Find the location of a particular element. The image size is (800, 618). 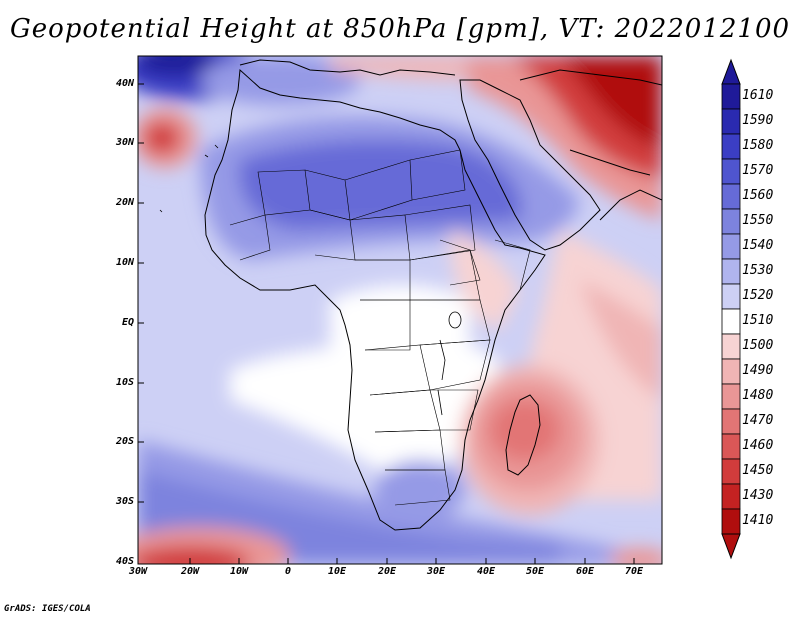

lon-label: 30E is located at coordinates (436, 571).